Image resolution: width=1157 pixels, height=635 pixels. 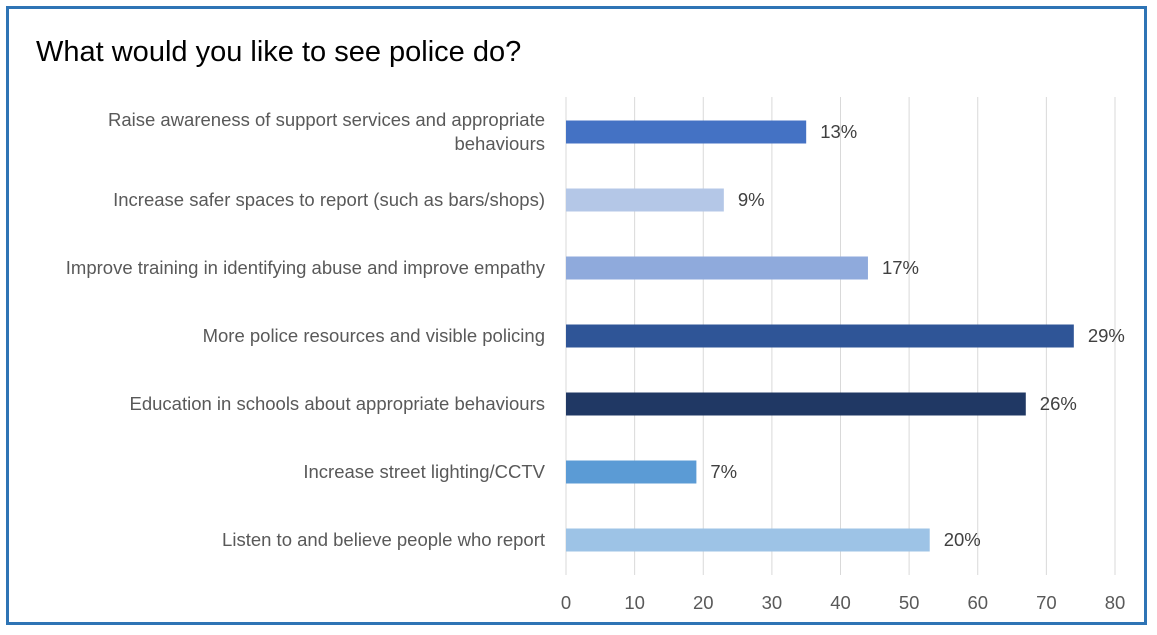 I want to click on data-label: 13%, so click(x=838, y=131).